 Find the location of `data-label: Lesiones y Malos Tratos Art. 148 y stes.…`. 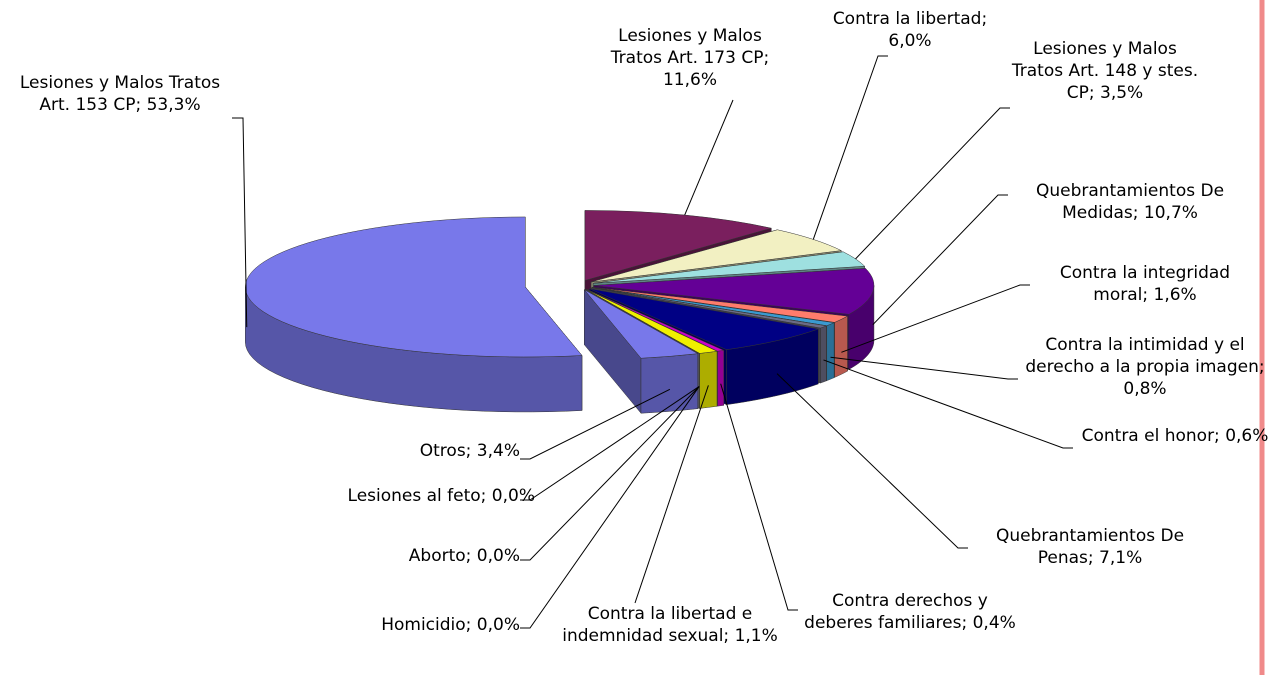

data-label: Lesiones y Malos Tratos Art. 148 y stes.… is located at coordinates (1105, 71).